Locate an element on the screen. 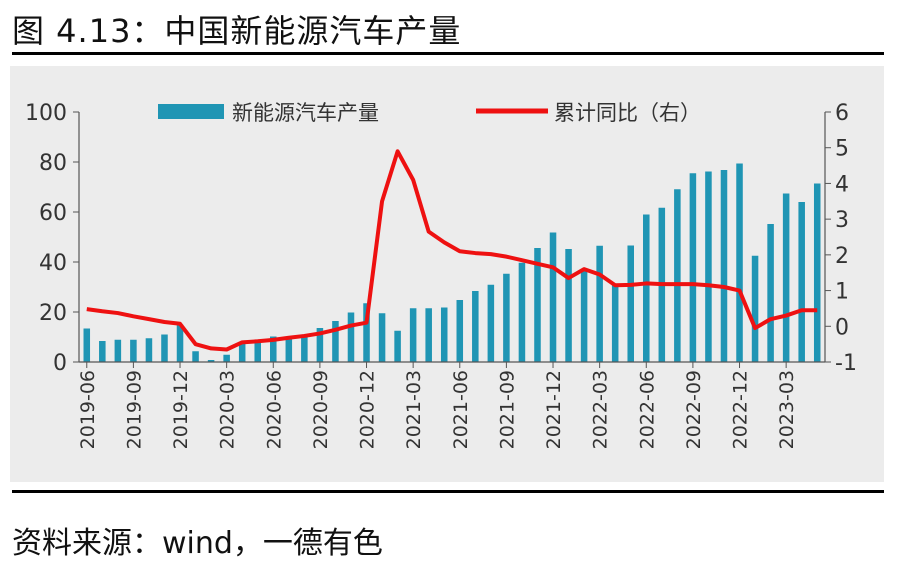 The height and width of the screenshot is (562, 899). x-tick-label: 2023-03 is located at coordinates (787, 409).